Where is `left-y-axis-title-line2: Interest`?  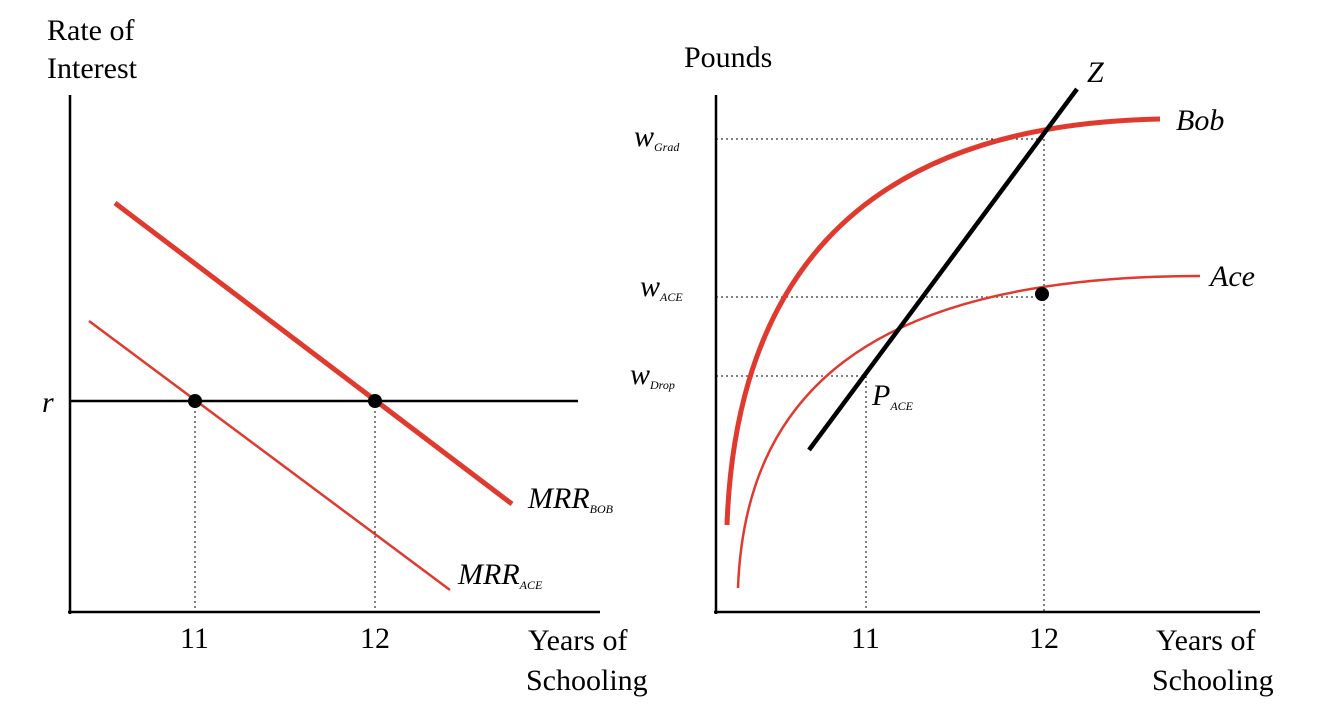
left-y-axis-title-line2: Interest is located at coordinates (92, 68).